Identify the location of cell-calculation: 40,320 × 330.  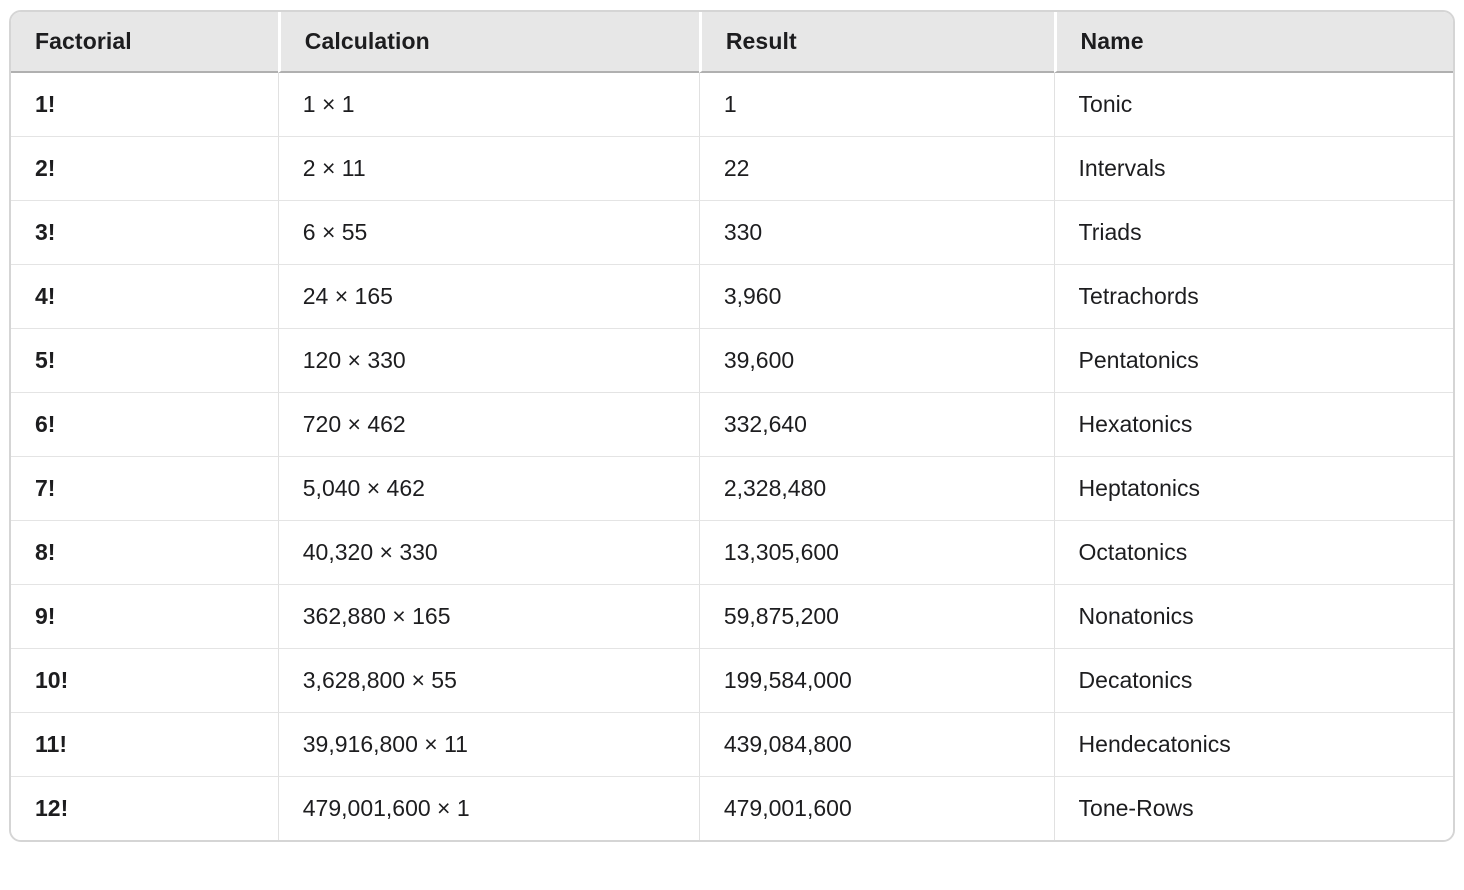
(488, 553).